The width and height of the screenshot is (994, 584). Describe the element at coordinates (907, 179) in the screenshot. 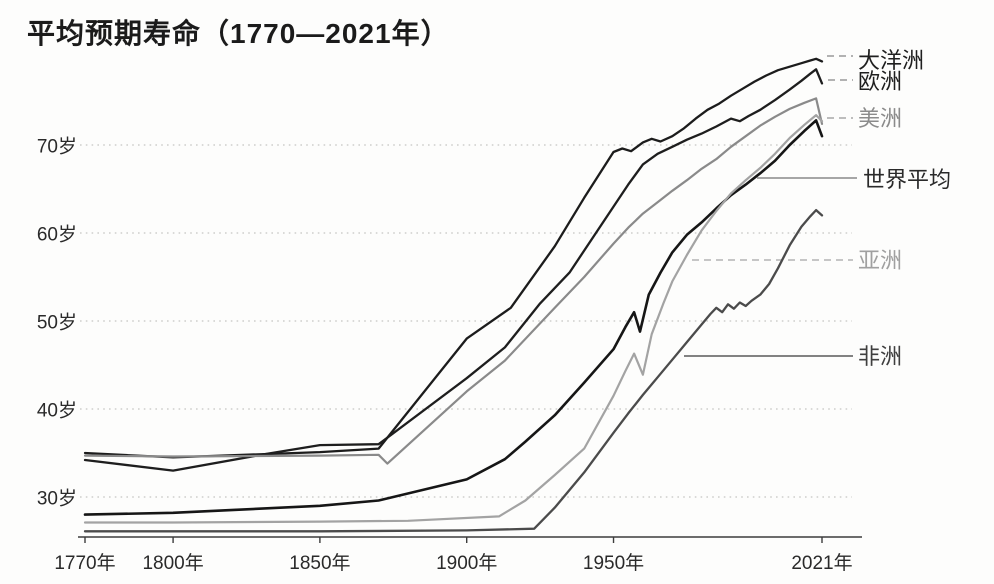

I see `series-label-world: 世界平均` at that location.